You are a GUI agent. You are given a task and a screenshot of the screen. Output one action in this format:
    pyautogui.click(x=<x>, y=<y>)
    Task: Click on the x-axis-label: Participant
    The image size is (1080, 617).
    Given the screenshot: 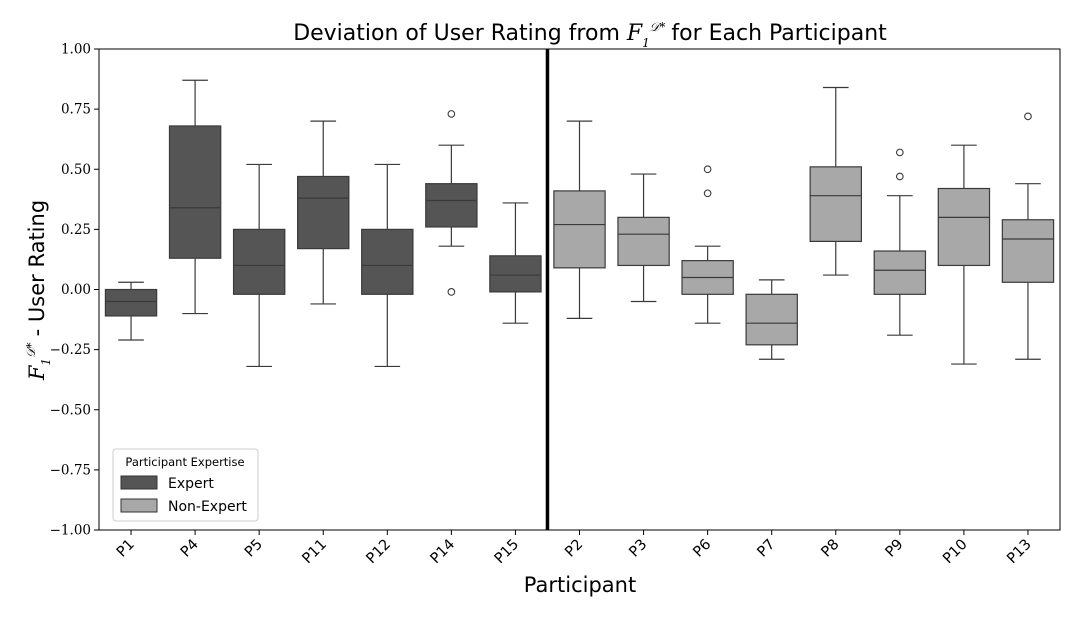 What is the action you would take?
    pyautogui.click(x=580, y=585)
    